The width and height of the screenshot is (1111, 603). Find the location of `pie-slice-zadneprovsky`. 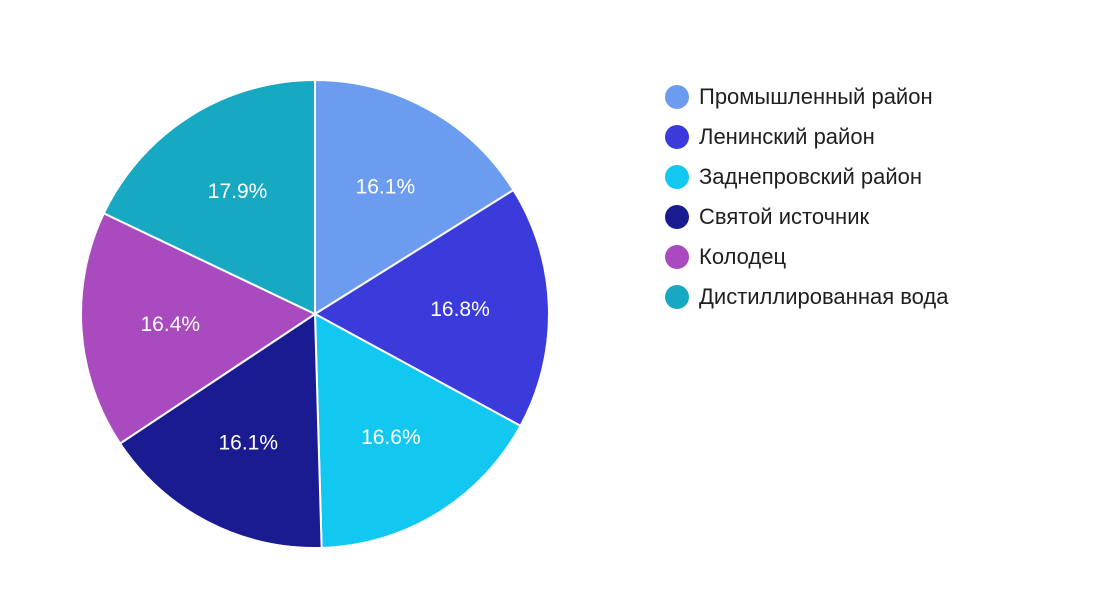

pie-slice-zadneprovsky is located at coordinates (417, 430).